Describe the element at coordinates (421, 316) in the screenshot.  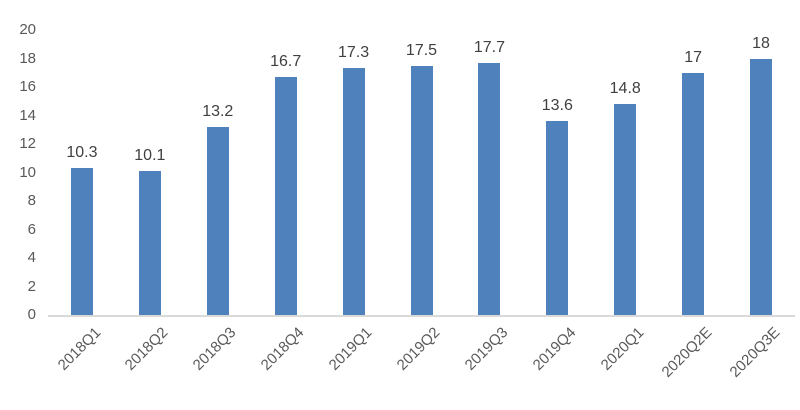
I see `x-axis-line` at that location.